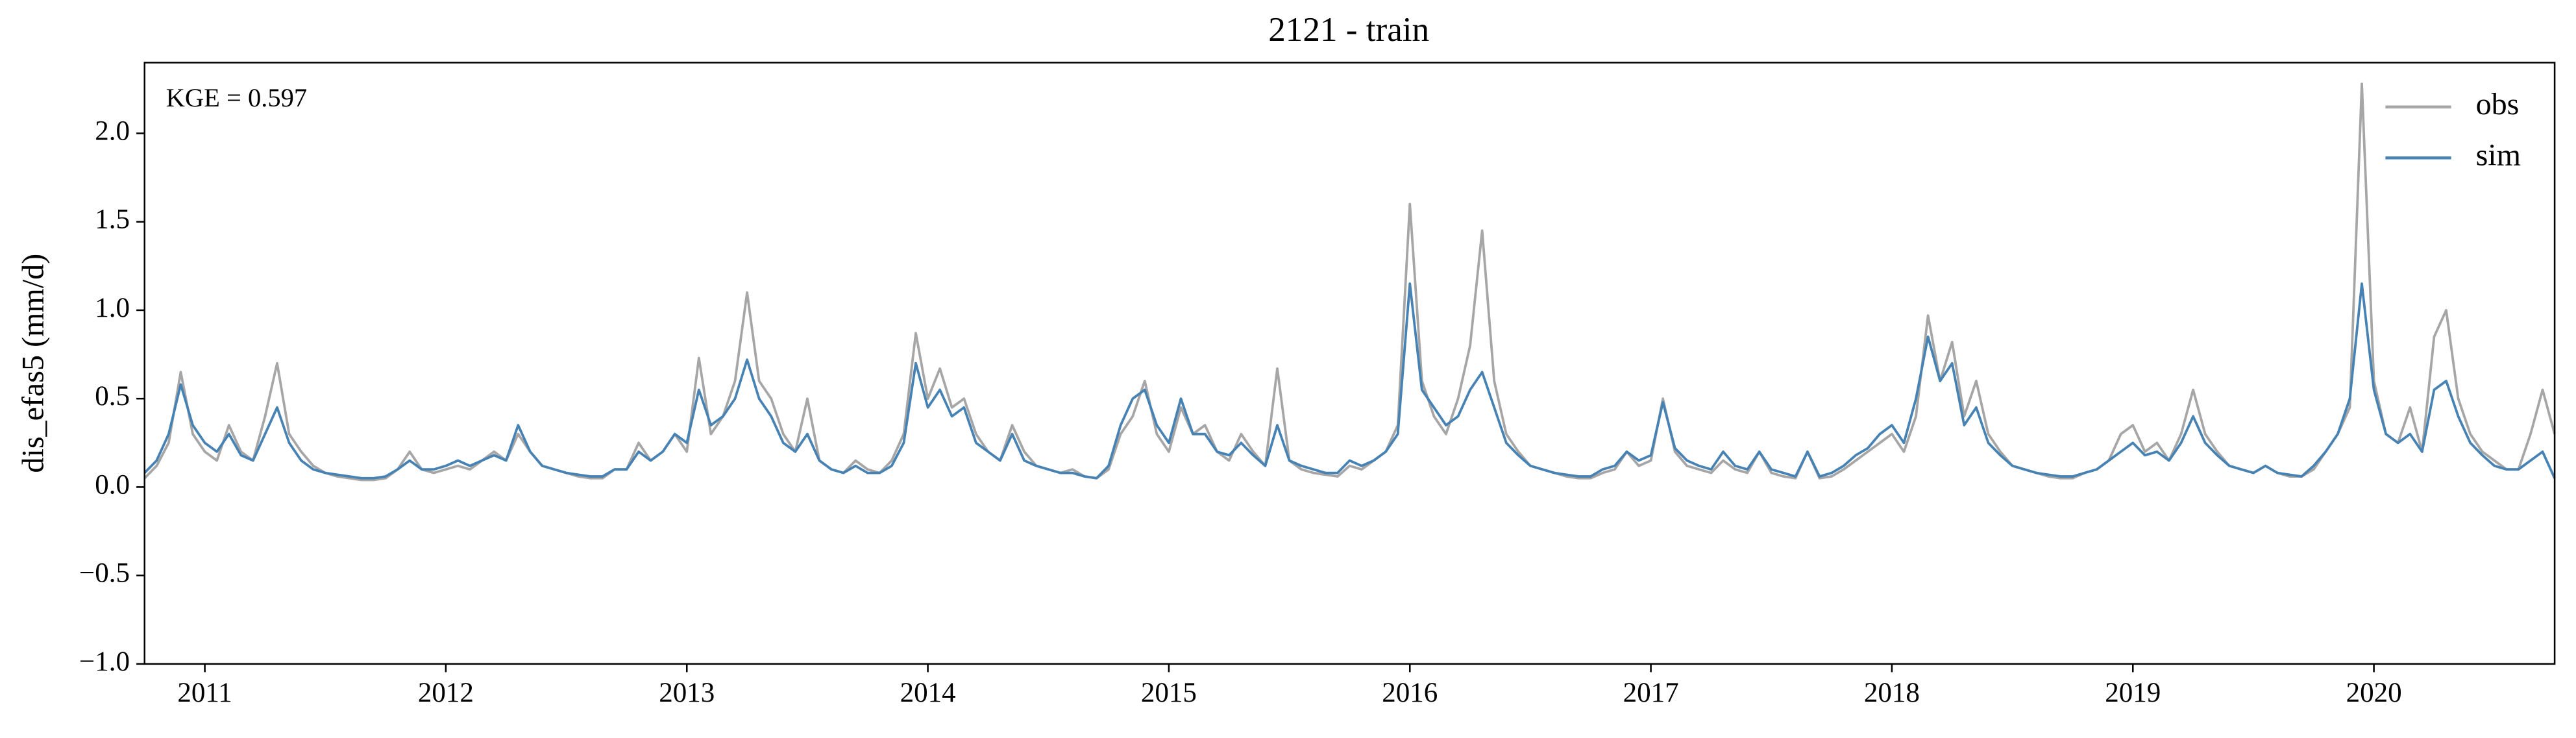 The width and height of the screenshot is (2576, 738). I want to click on x-tick-label: 2014, so click(928, 693).